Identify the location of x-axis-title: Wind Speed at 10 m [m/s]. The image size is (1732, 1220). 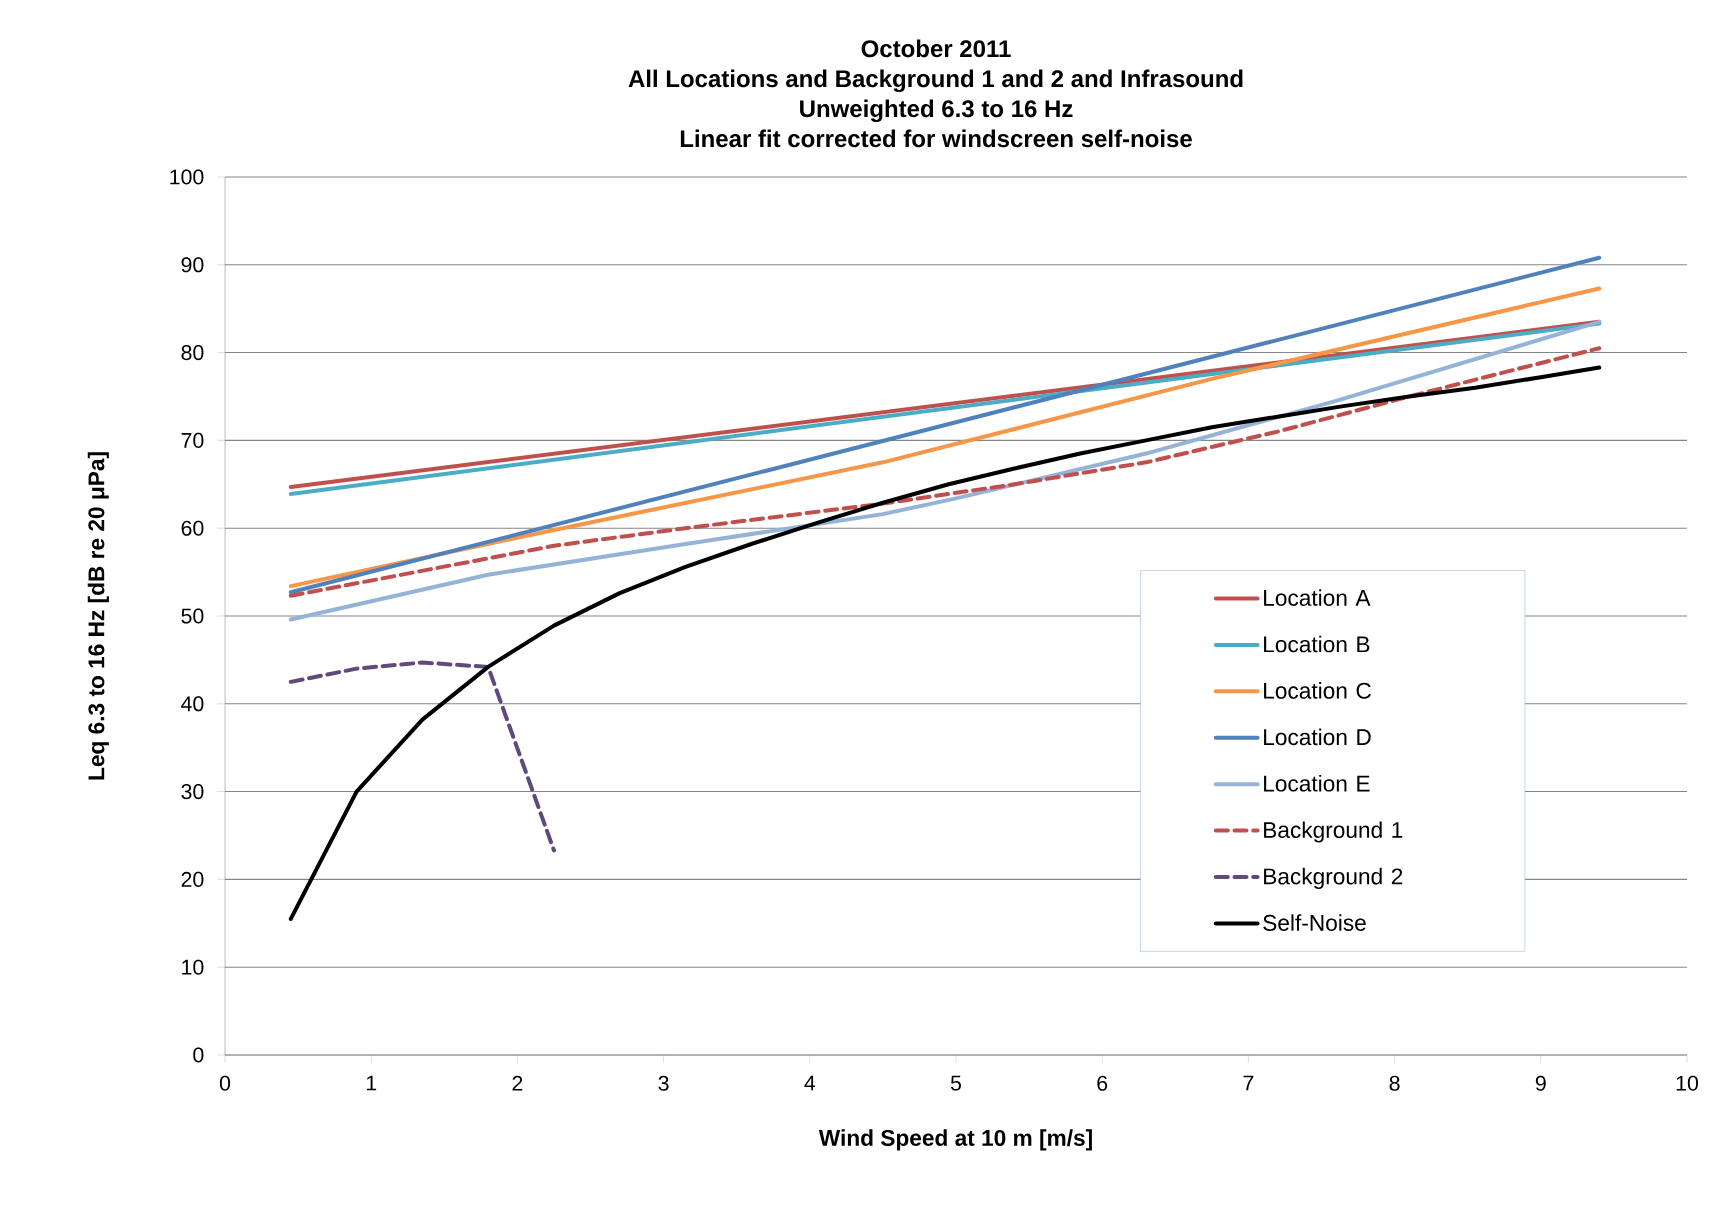
(955, 1140).